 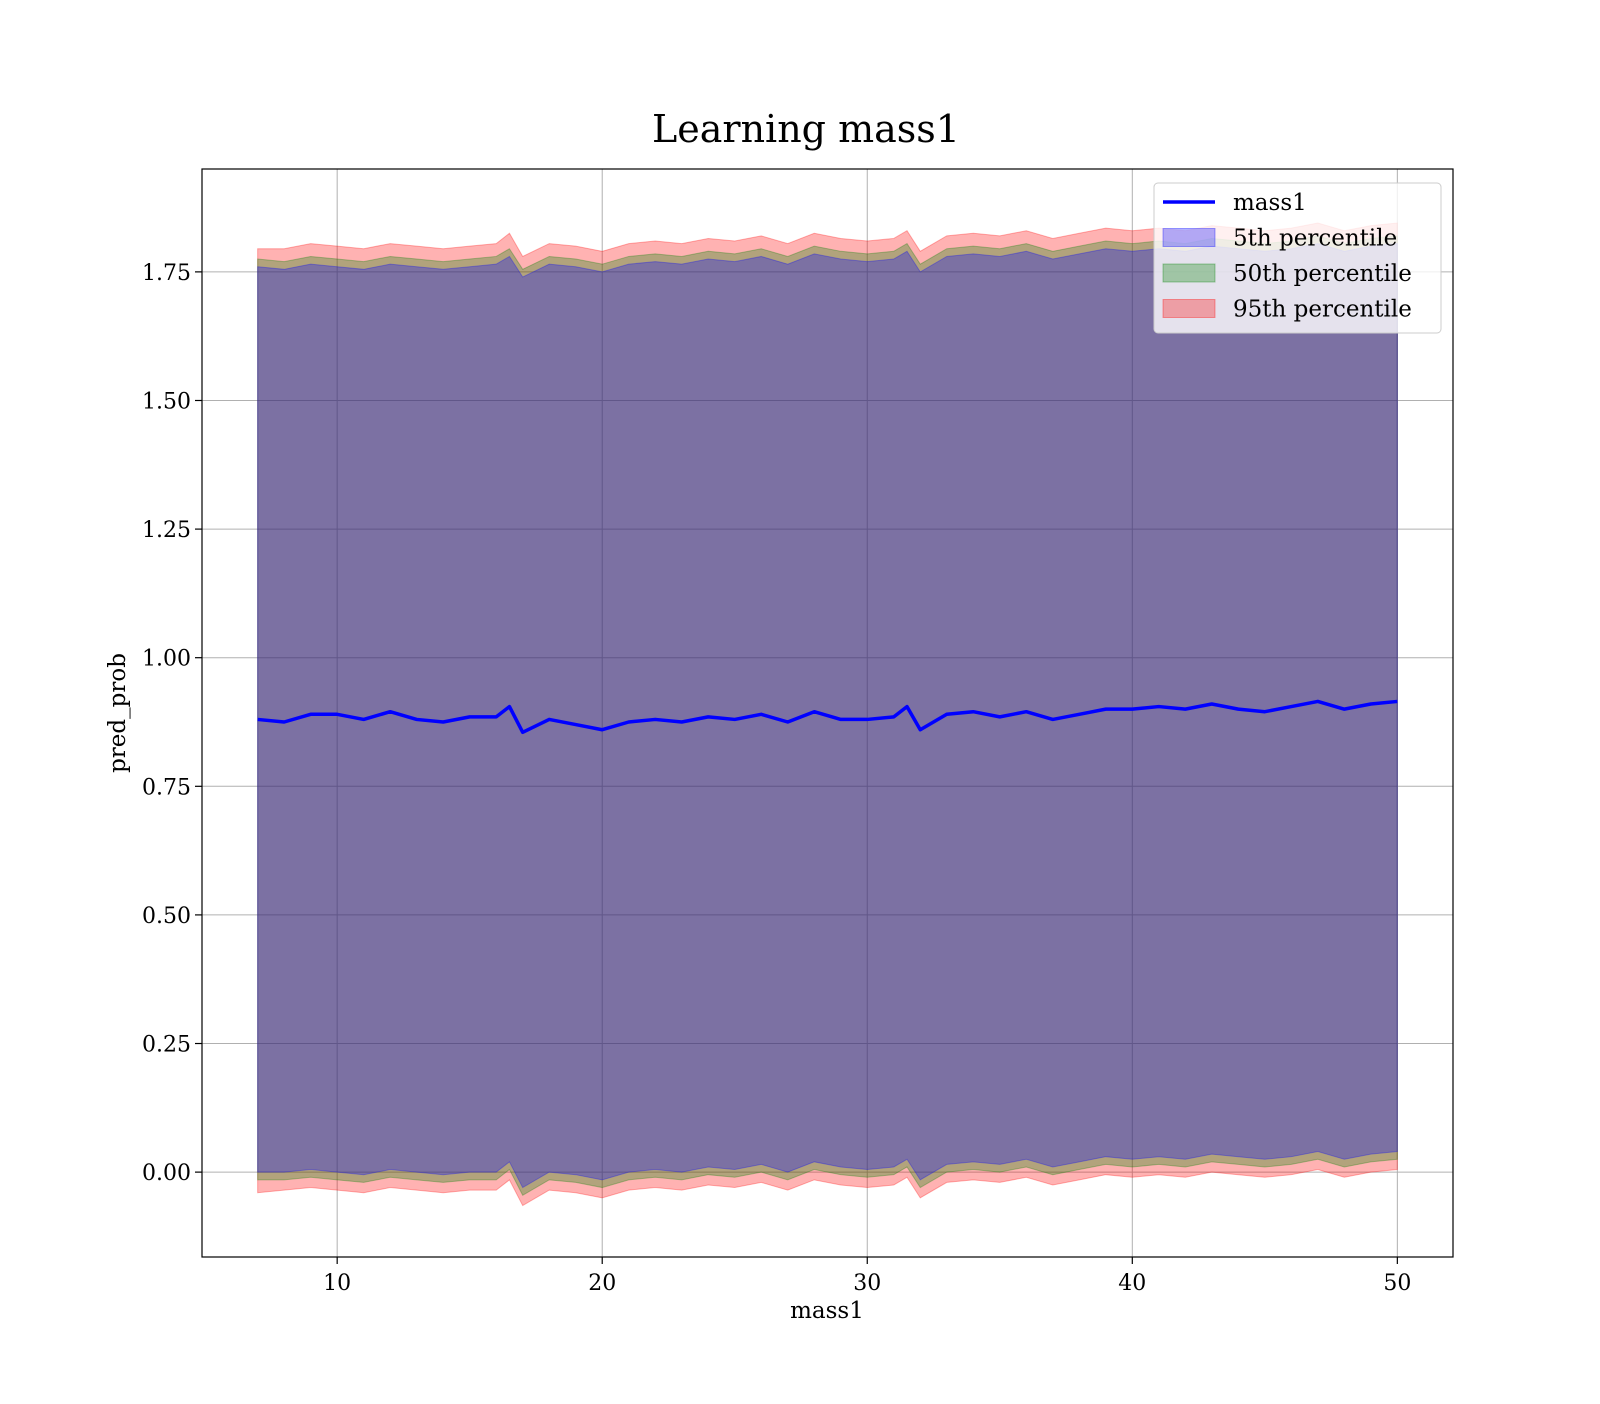 I want to click on legend-label: mass1, so click(x=1270, y=203).